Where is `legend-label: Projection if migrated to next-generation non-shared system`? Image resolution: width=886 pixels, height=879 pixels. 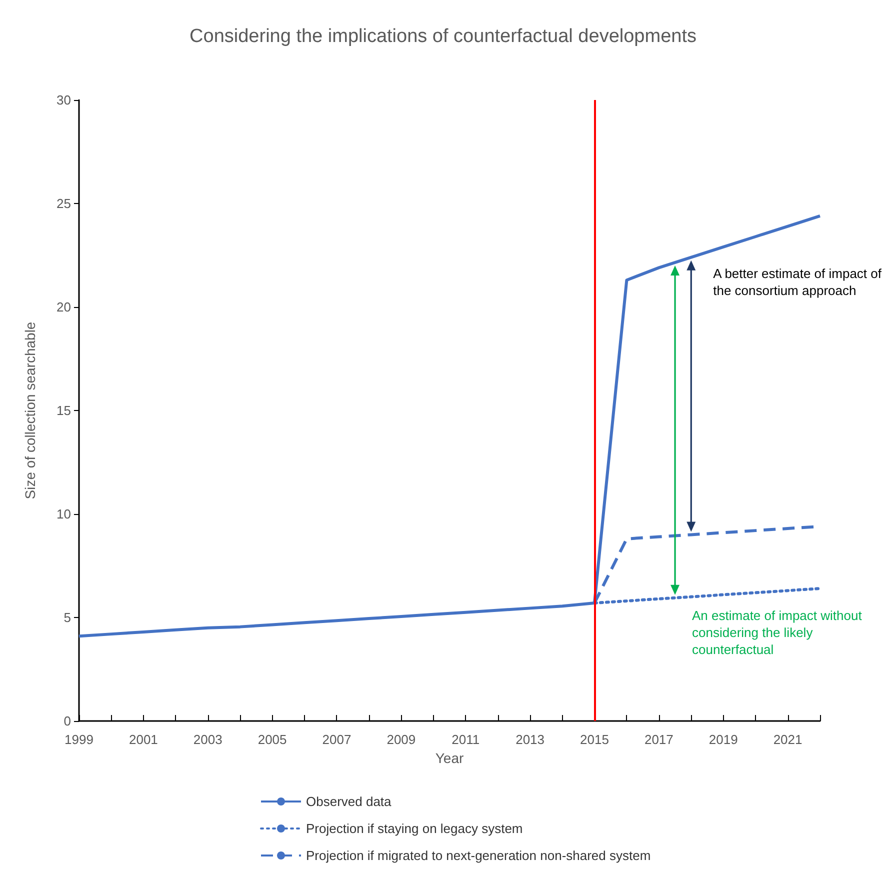 legend-label: Projection if migrated to next-generation non-shared system is located at coordinates (478, 855).